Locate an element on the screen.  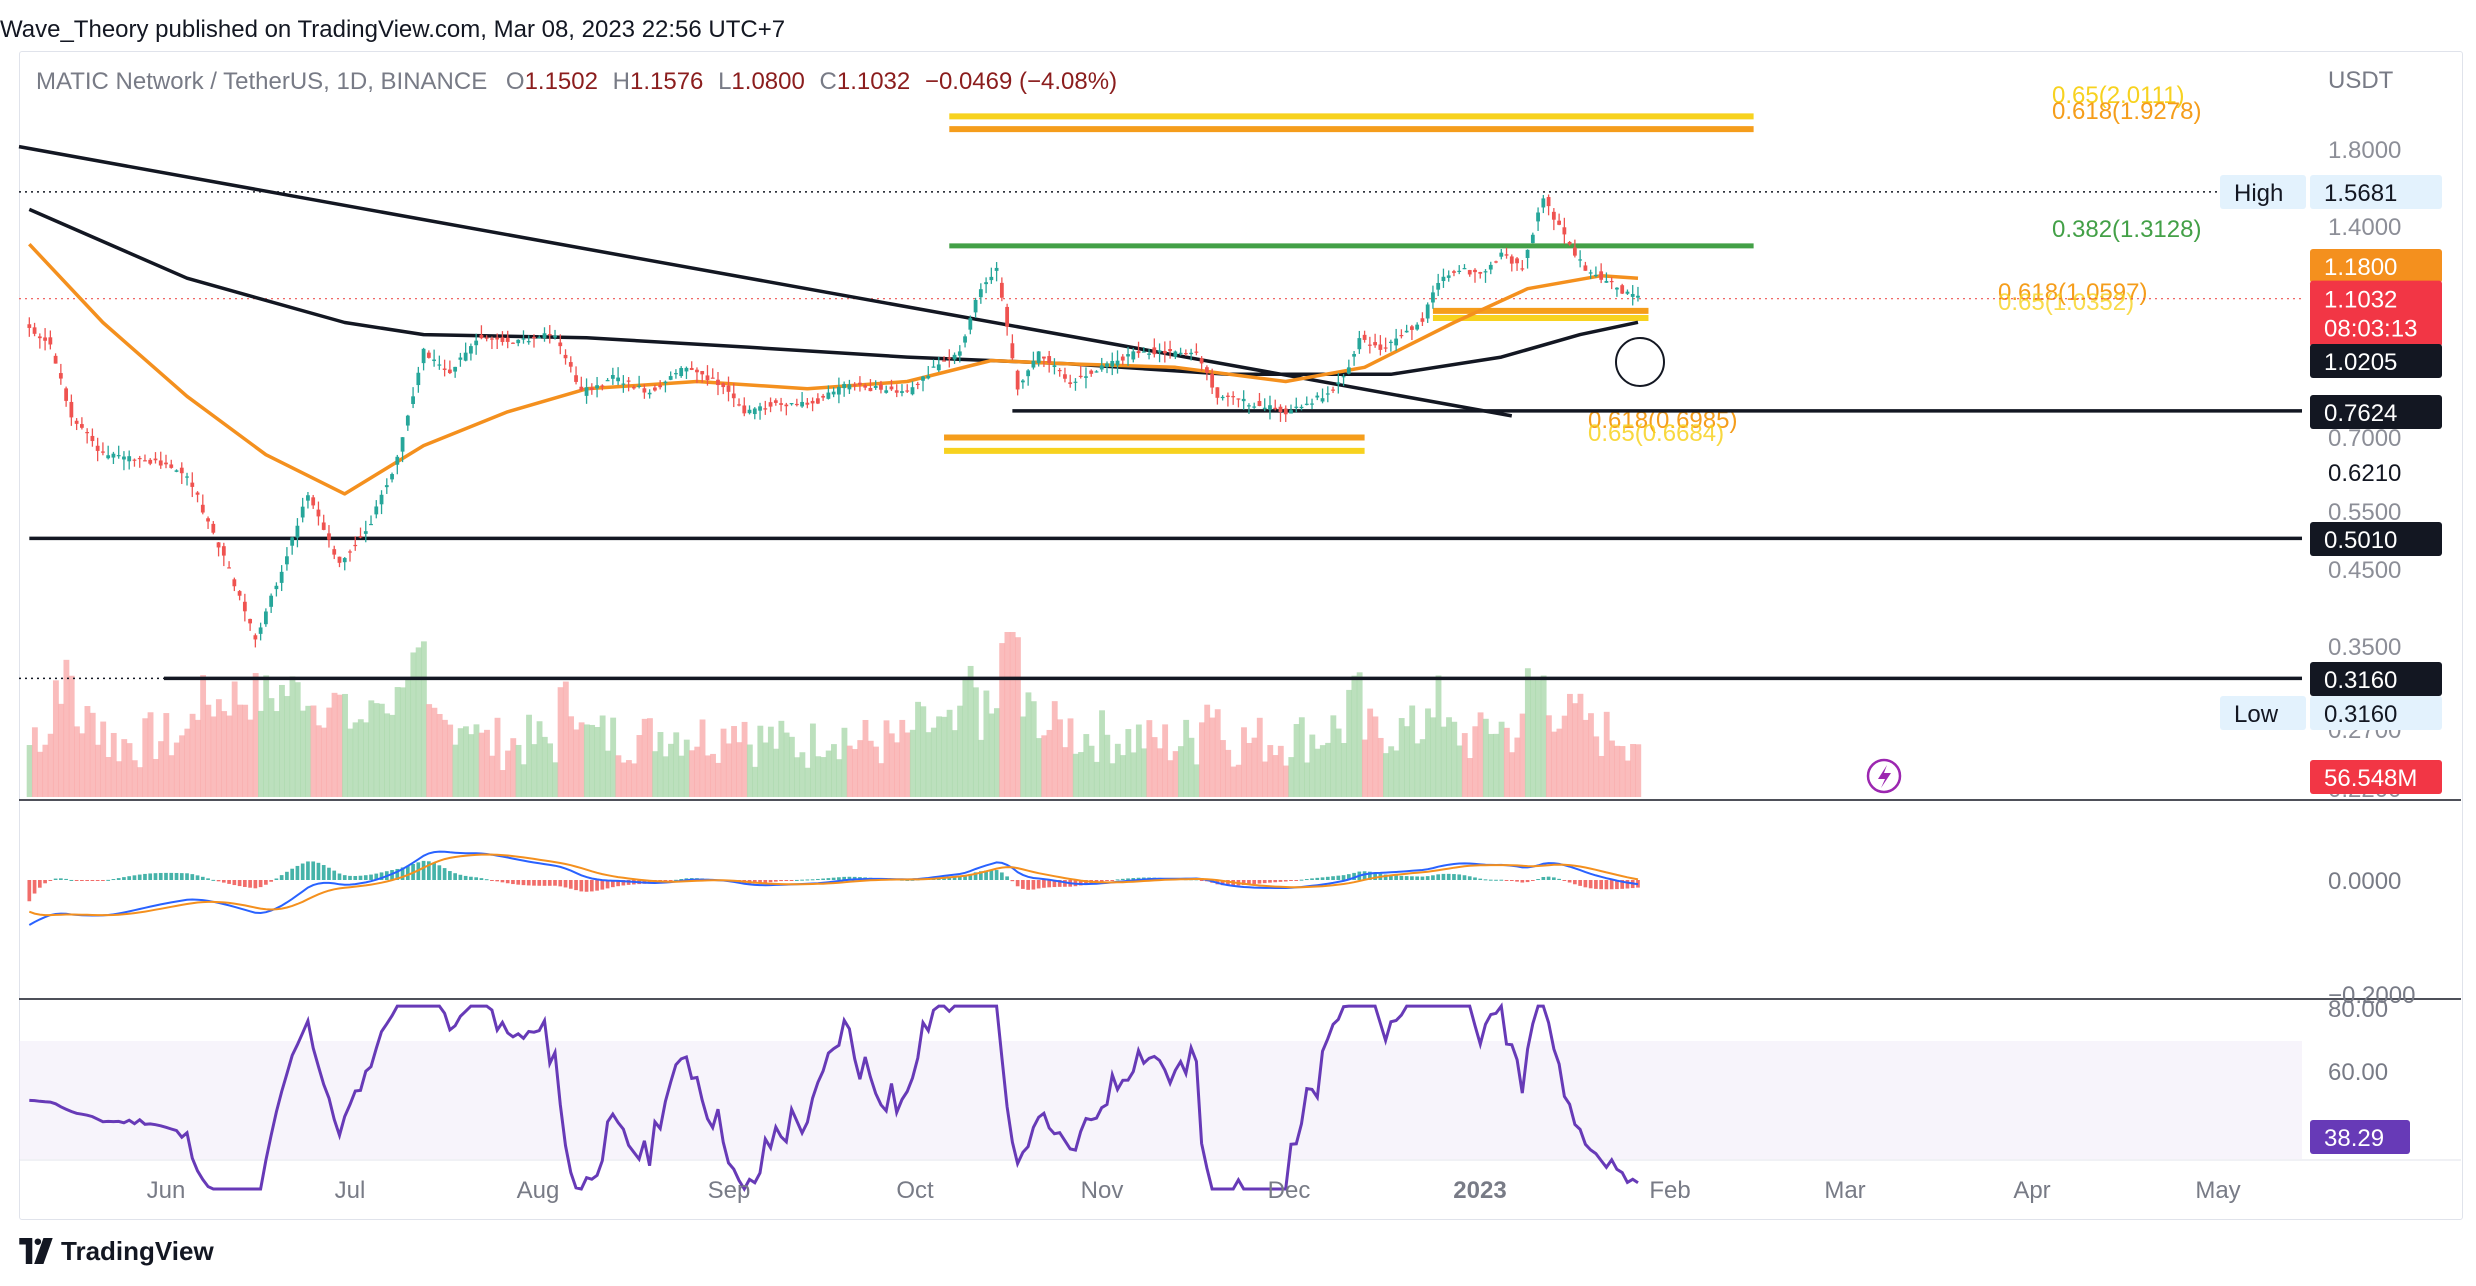
macd-signal-line is located at coordinates (833, 885).